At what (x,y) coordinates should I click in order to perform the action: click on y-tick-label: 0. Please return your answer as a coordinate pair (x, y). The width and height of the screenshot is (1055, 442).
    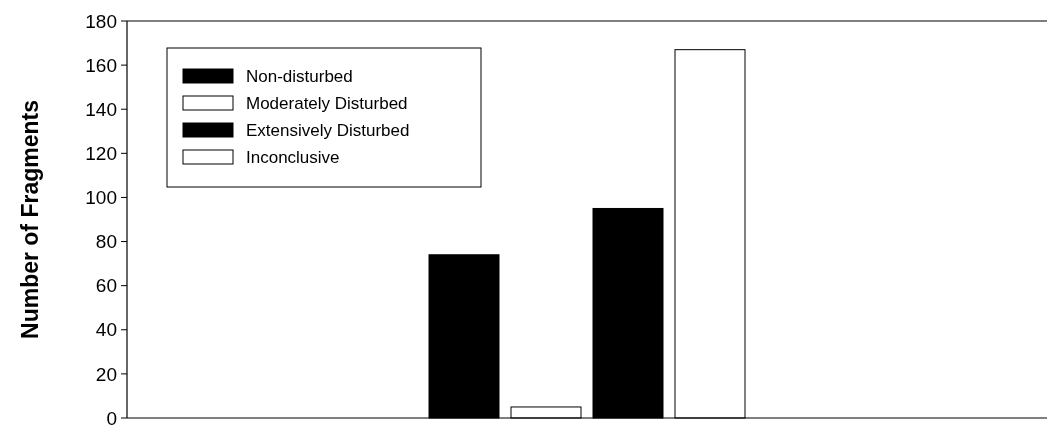
    Looking at the image, I should click on (111, 418).